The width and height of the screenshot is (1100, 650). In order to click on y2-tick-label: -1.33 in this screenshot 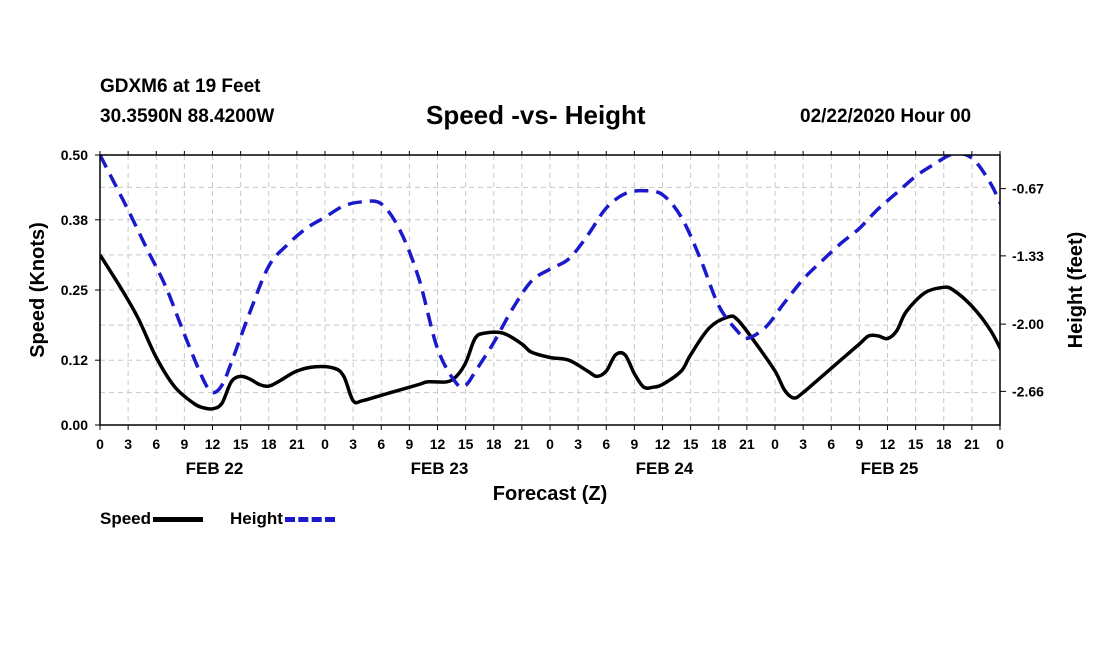, I will do `click(1028, 256)`.